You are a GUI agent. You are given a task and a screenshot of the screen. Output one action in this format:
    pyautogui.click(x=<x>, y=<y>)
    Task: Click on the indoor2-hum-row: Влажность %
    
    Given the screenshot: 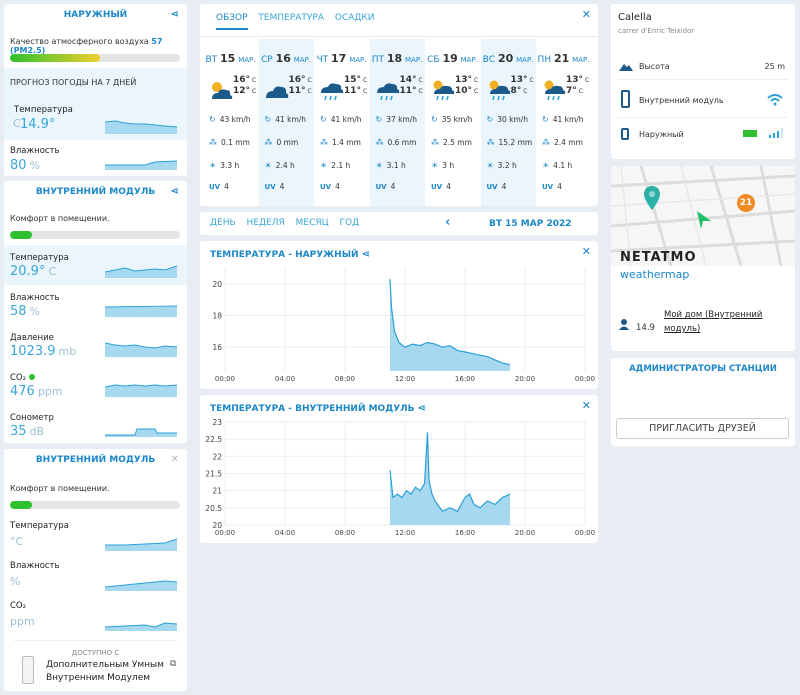 What is the action you would take?
    pyautogui.click(x=95, y=577)
    